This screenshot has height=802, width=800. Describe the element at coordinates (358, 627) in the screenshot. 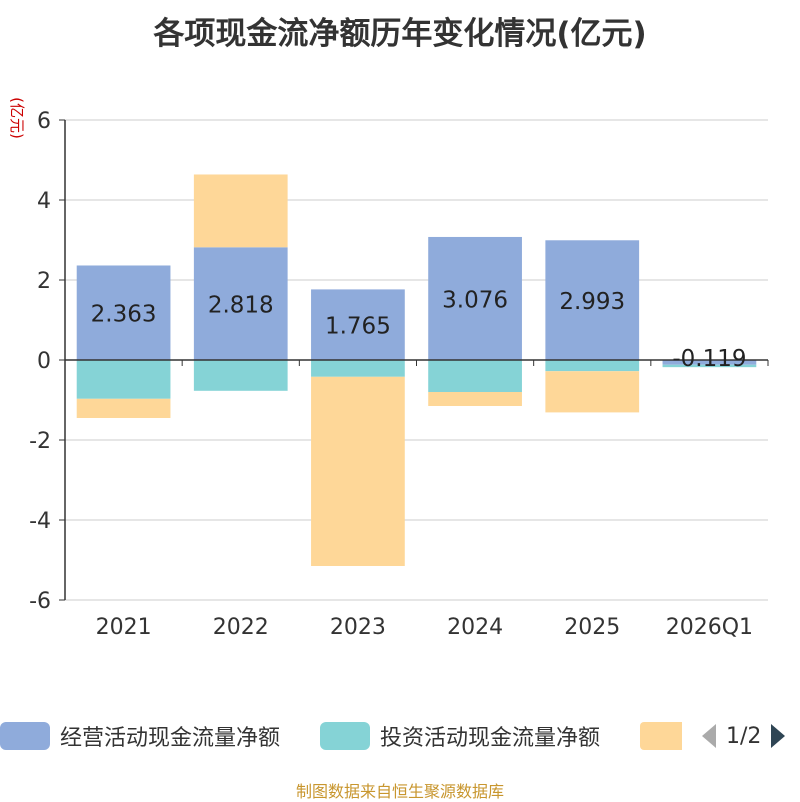

I see `x-tick-label: 2023` at that location.